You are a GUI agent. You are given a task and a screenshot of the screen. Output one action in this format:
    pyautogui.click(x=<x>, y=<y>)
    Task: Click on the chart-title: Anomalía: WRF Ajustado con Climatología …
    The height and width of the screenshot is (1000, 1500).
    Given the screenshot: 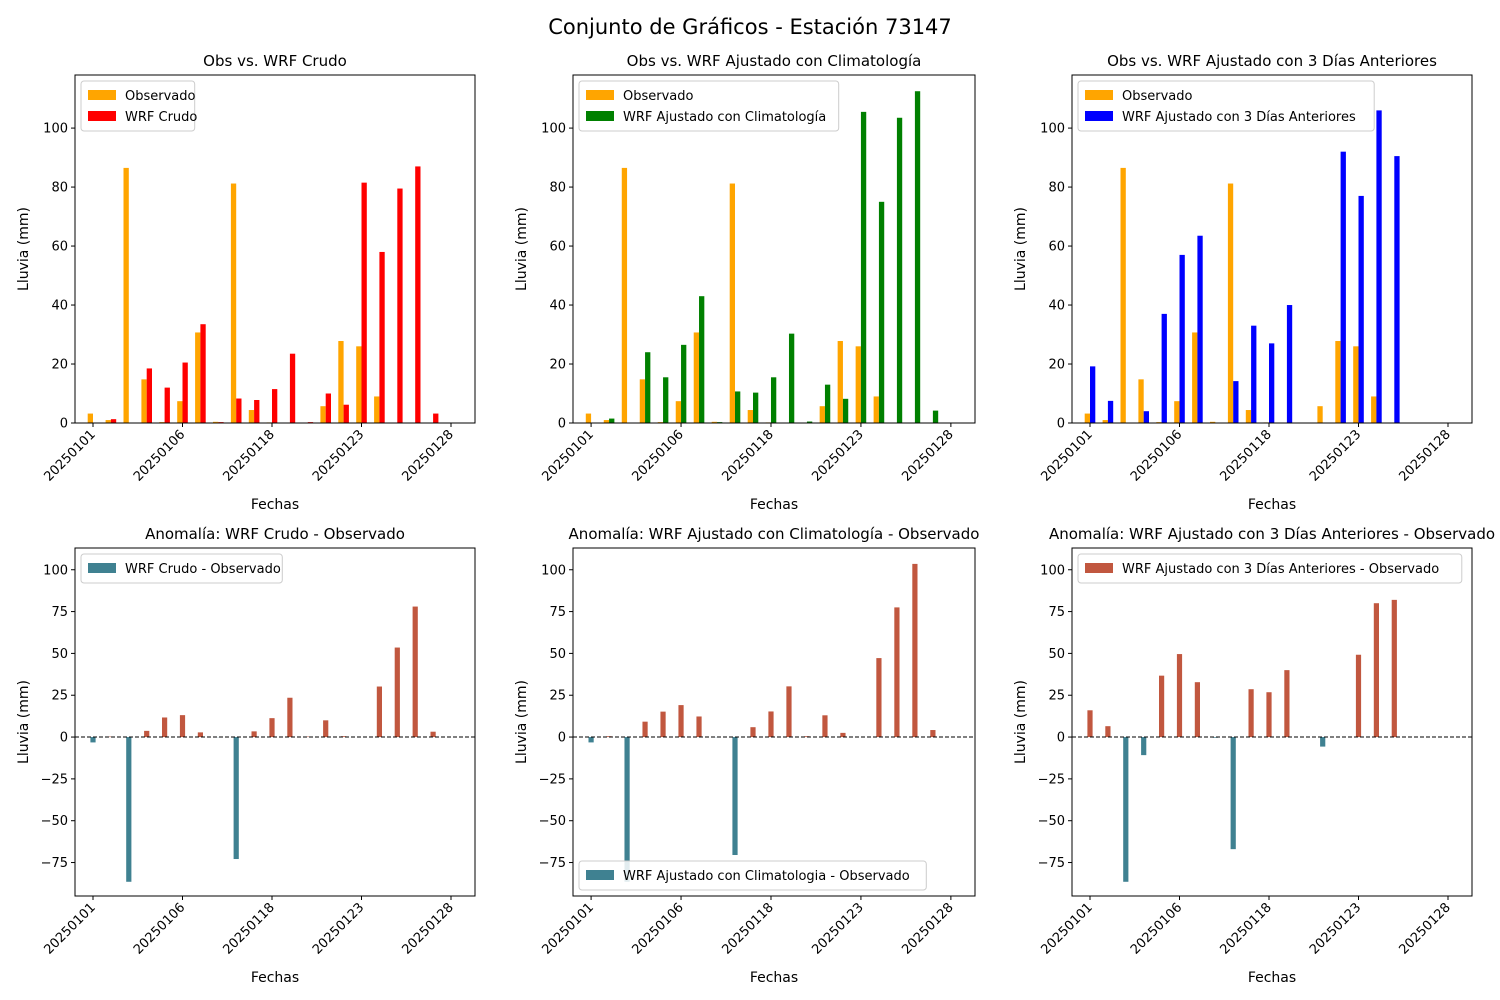 What is the action you would take?
    pyautogui.click(x=774, y=534)
    